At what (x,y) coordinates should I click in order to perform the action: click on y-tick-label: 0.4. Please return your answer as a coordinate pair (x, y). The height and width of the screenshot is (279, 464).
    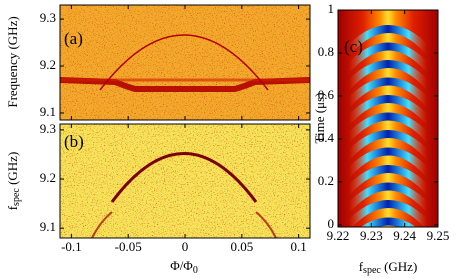
    Looking at the image, I should click on (326, 137).